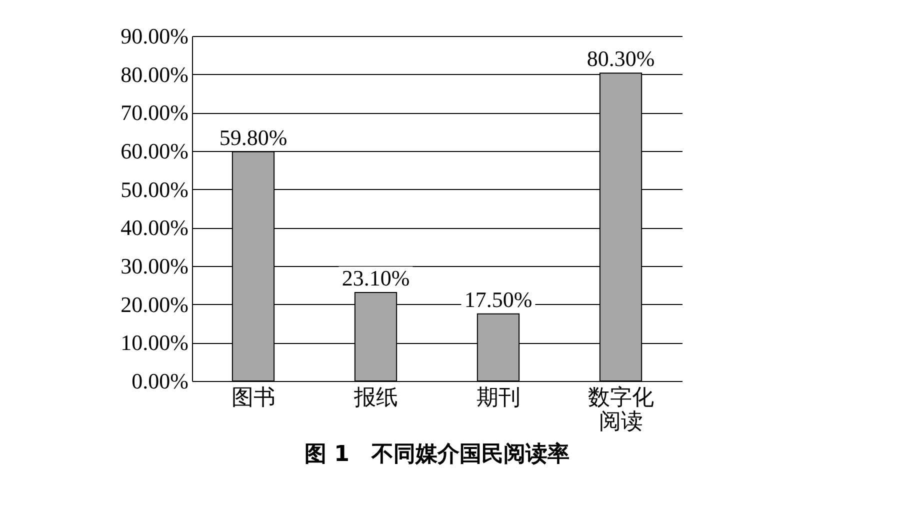 The image size is (900, 506). Describe the element at coordinates (154, 74) in the screenshot. I see `y-tick-label: 80.00%` at that location.